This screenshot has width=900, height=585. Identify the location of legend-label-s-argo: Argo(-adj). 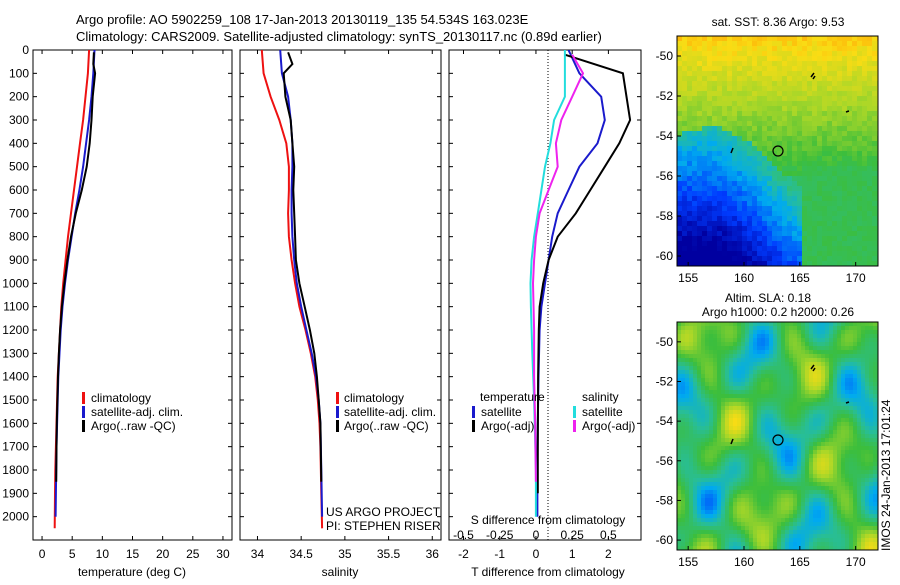
(608, 426).